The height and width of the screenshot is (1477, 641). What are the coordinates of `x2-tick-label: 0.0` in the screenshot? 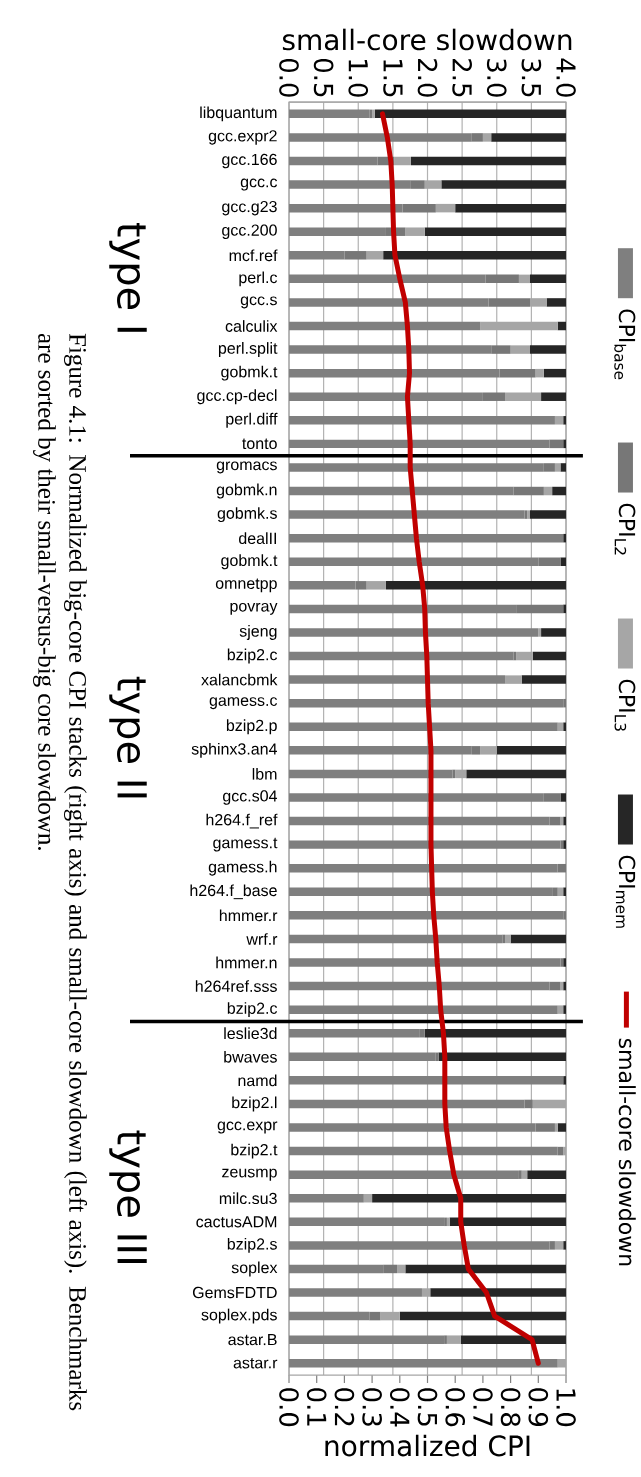 It's located at (289, 77).